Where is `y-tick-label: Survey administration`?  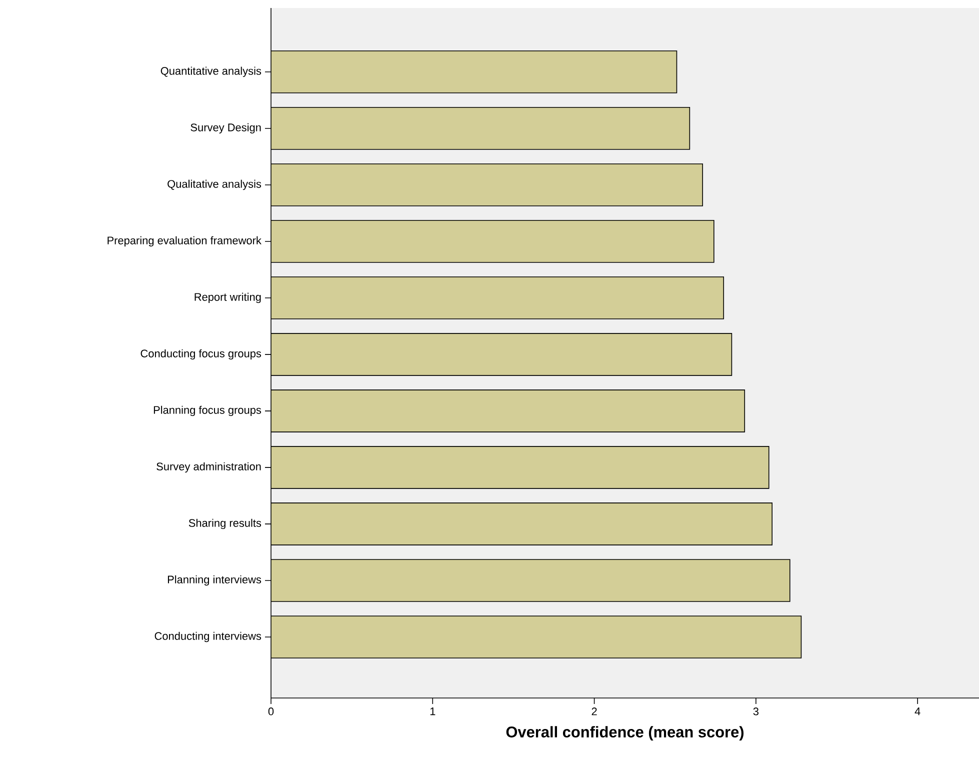
y-tick-label: Survey administration is located at coordinates (208, 467).